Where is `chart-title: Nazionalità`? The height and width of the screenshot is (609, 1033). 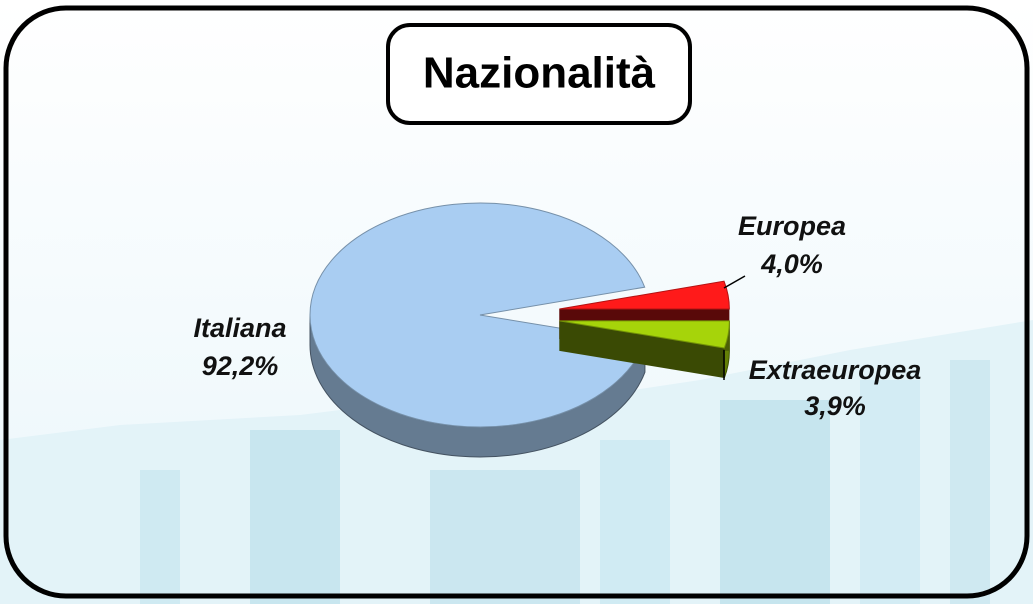 chart-title: Nazionalità is located at coordinates (539, 73).